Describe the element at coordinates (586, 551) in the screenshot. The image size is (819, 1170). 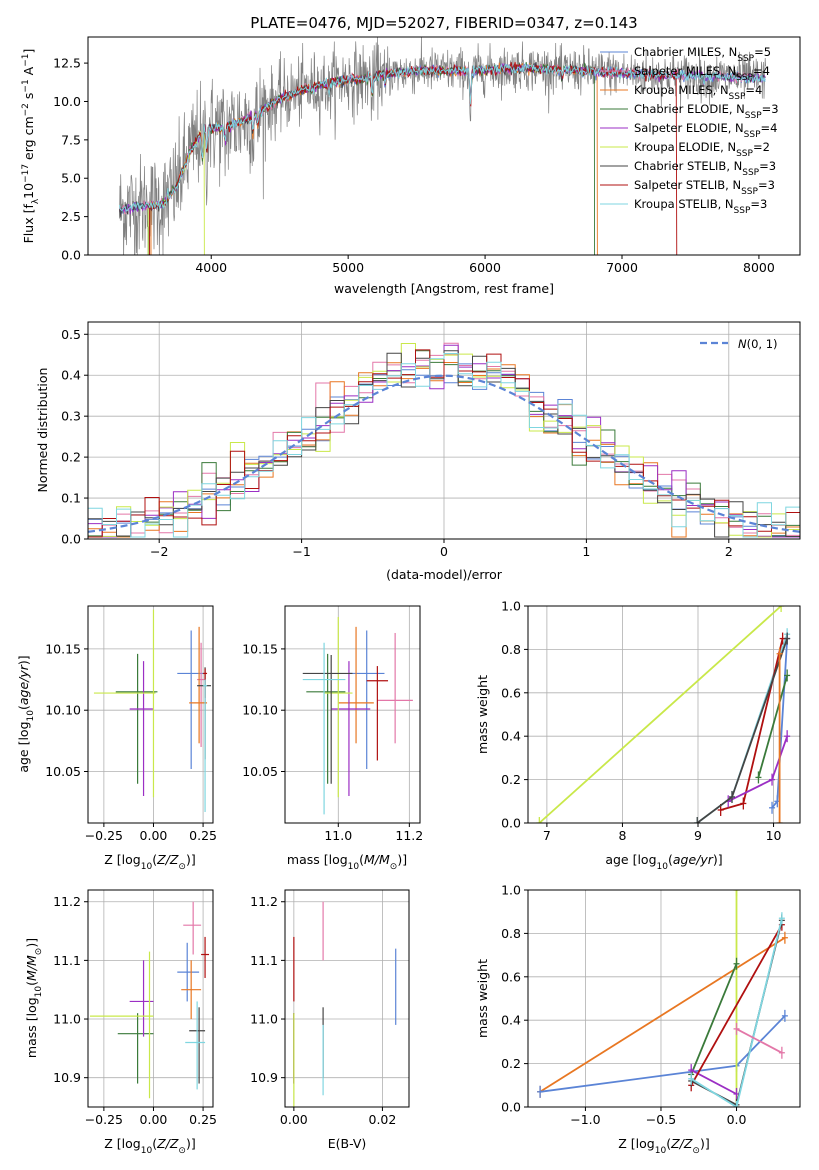
I see `x-tick-label: 1` at that location.